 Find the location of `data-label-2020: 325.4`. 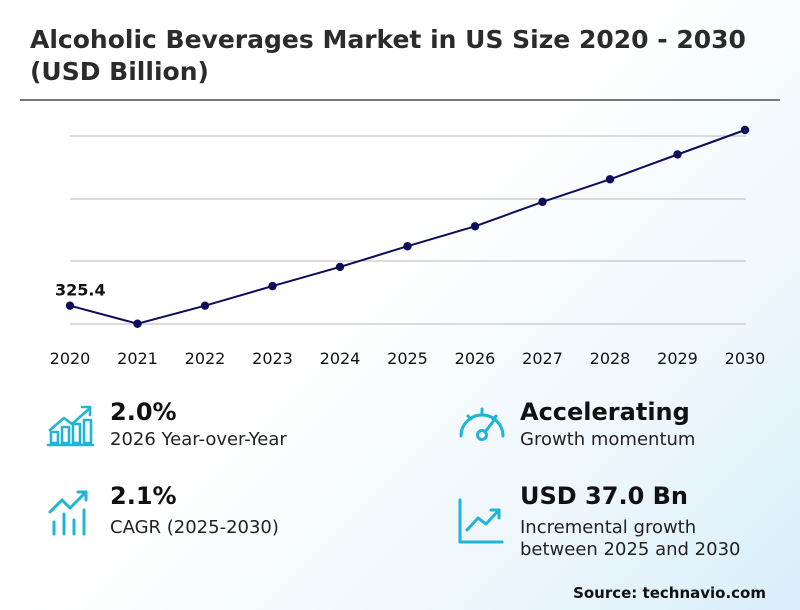

data-label-2020: 325.4 is located at coordinates (80, 290).